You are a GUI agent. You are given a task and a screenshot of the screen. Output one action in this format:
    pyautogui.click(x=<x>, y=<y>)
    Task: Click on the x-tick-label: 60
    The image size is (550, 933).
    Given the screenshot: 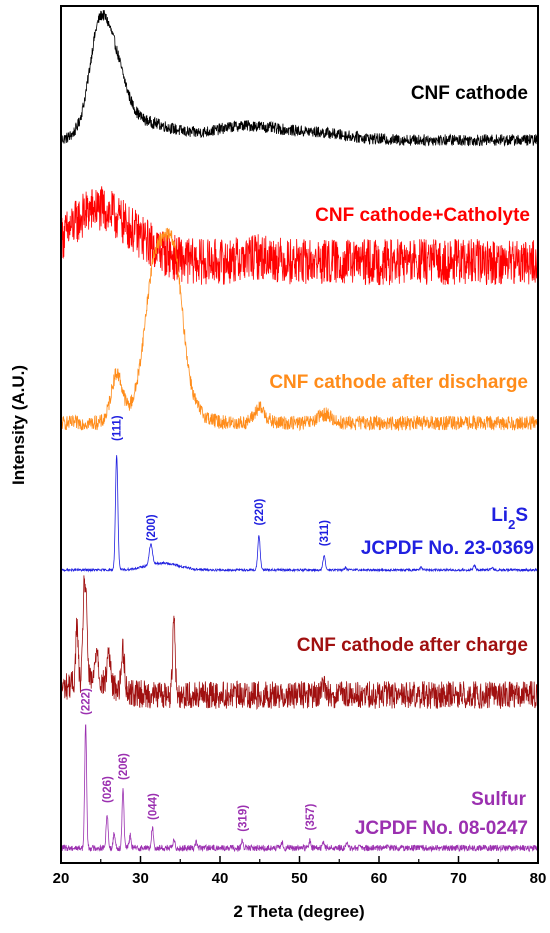 What is the action you would take?
    pyautogui.click(x=379, y=878)
    